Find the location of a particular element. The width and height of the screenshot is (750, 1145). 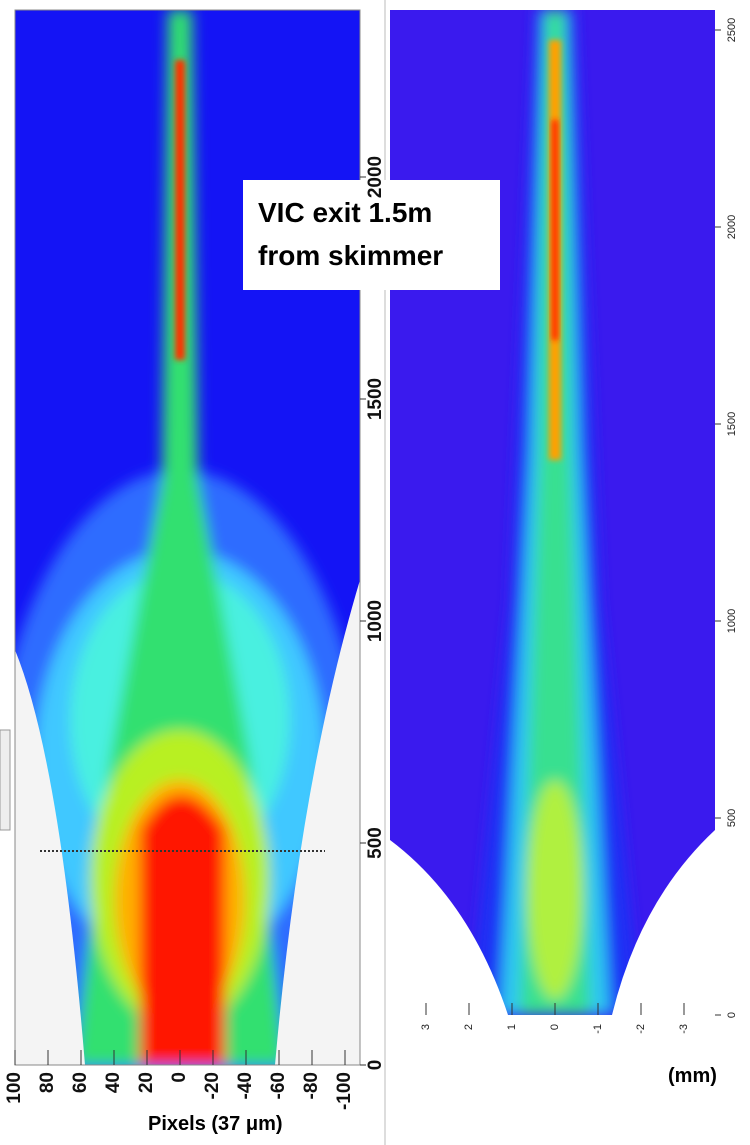

x-axis-label: (mm) is located at coordinates (692, 1076).